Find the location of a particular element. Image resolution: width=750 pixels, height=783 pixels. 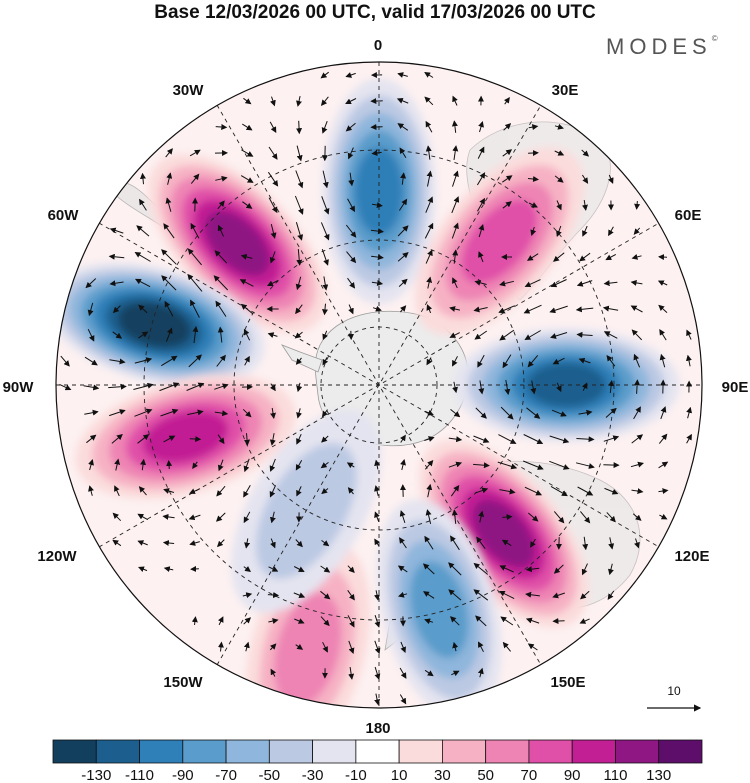

lon-label-60e: 60E is located at coordinates (688, 215).